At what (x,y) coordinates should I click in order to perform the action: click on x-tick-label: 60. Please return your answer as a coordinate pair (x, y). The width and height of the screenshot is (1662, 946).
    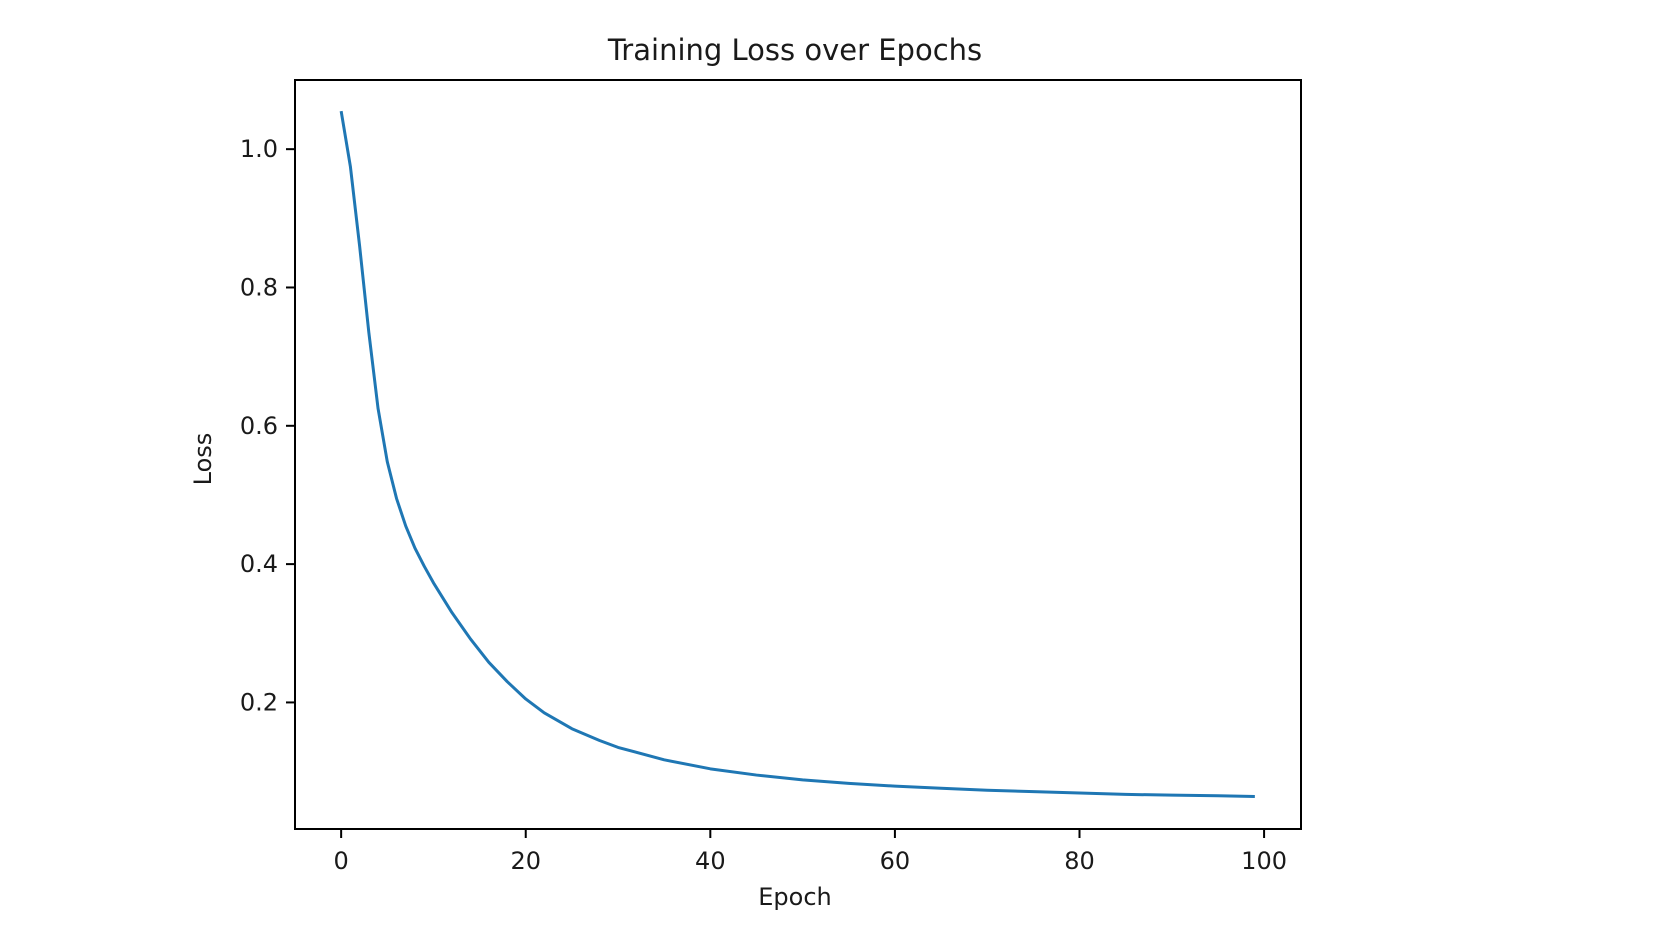
    Looking at the image, I should click on (895, 861).